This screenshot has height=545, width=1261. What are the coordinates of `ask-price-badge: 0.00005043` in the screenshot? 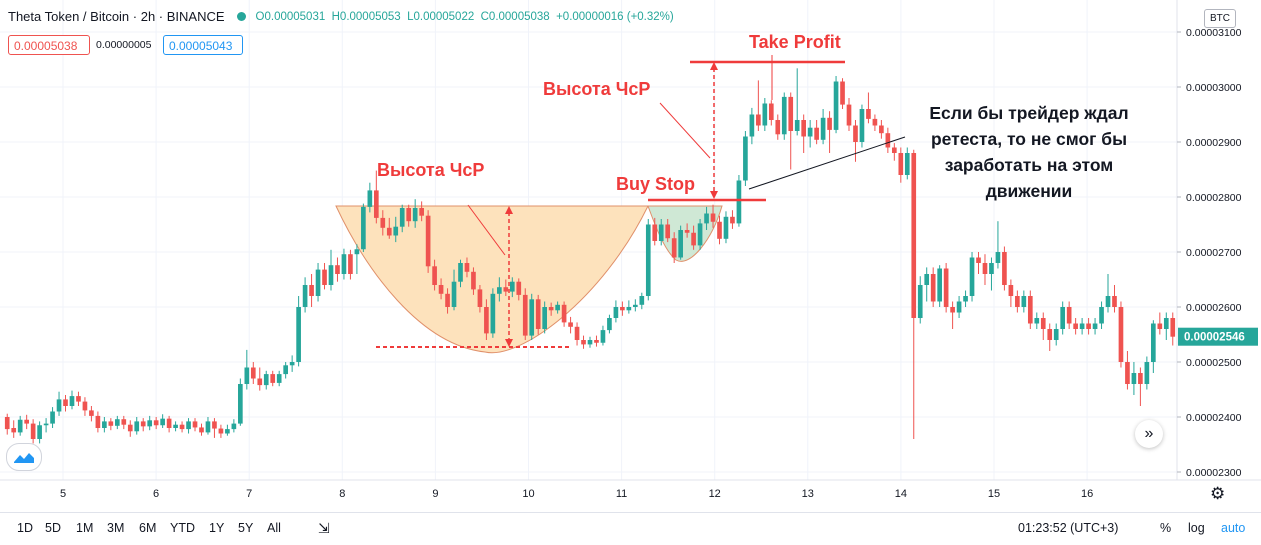 It's located at (203, 45).